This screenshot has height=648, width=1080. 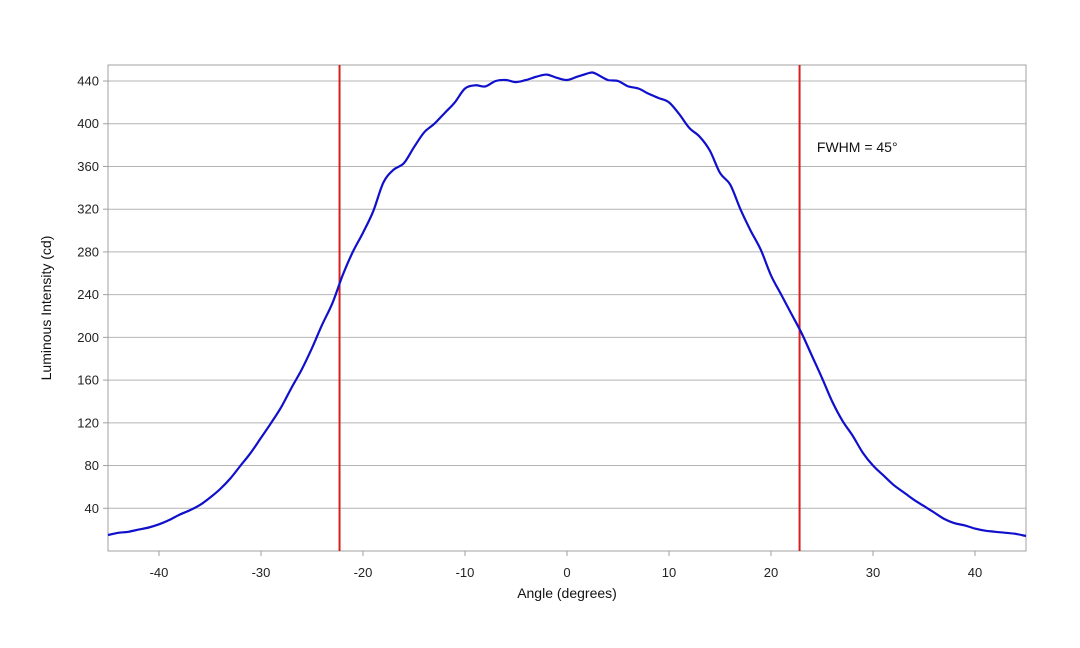 I want to click on y-tick-label: 360, so click(x=88, y=166).